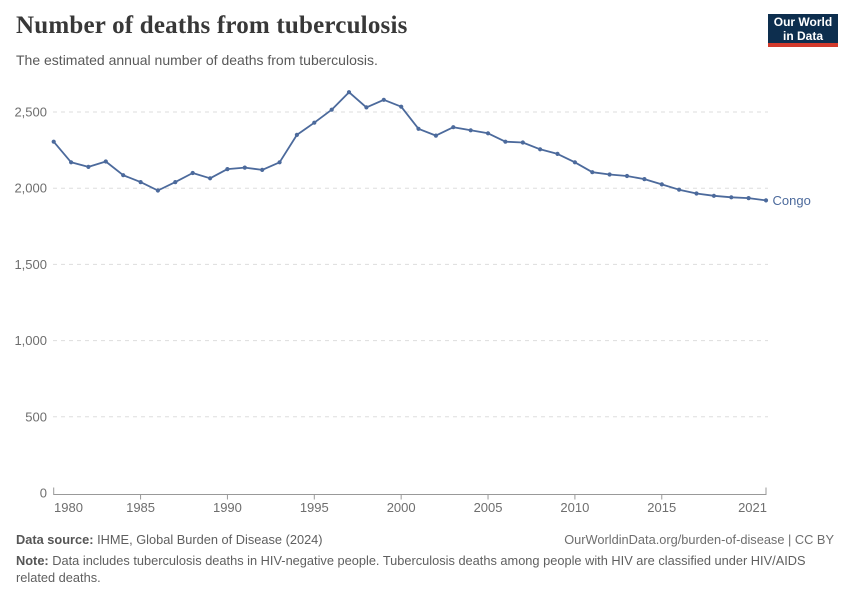 This screenshot has height=600, width=850. What do you see at coordinates (36, 416) in the screenshot?
I see `y-tick-label: 500` at bounding box center [36, 416].